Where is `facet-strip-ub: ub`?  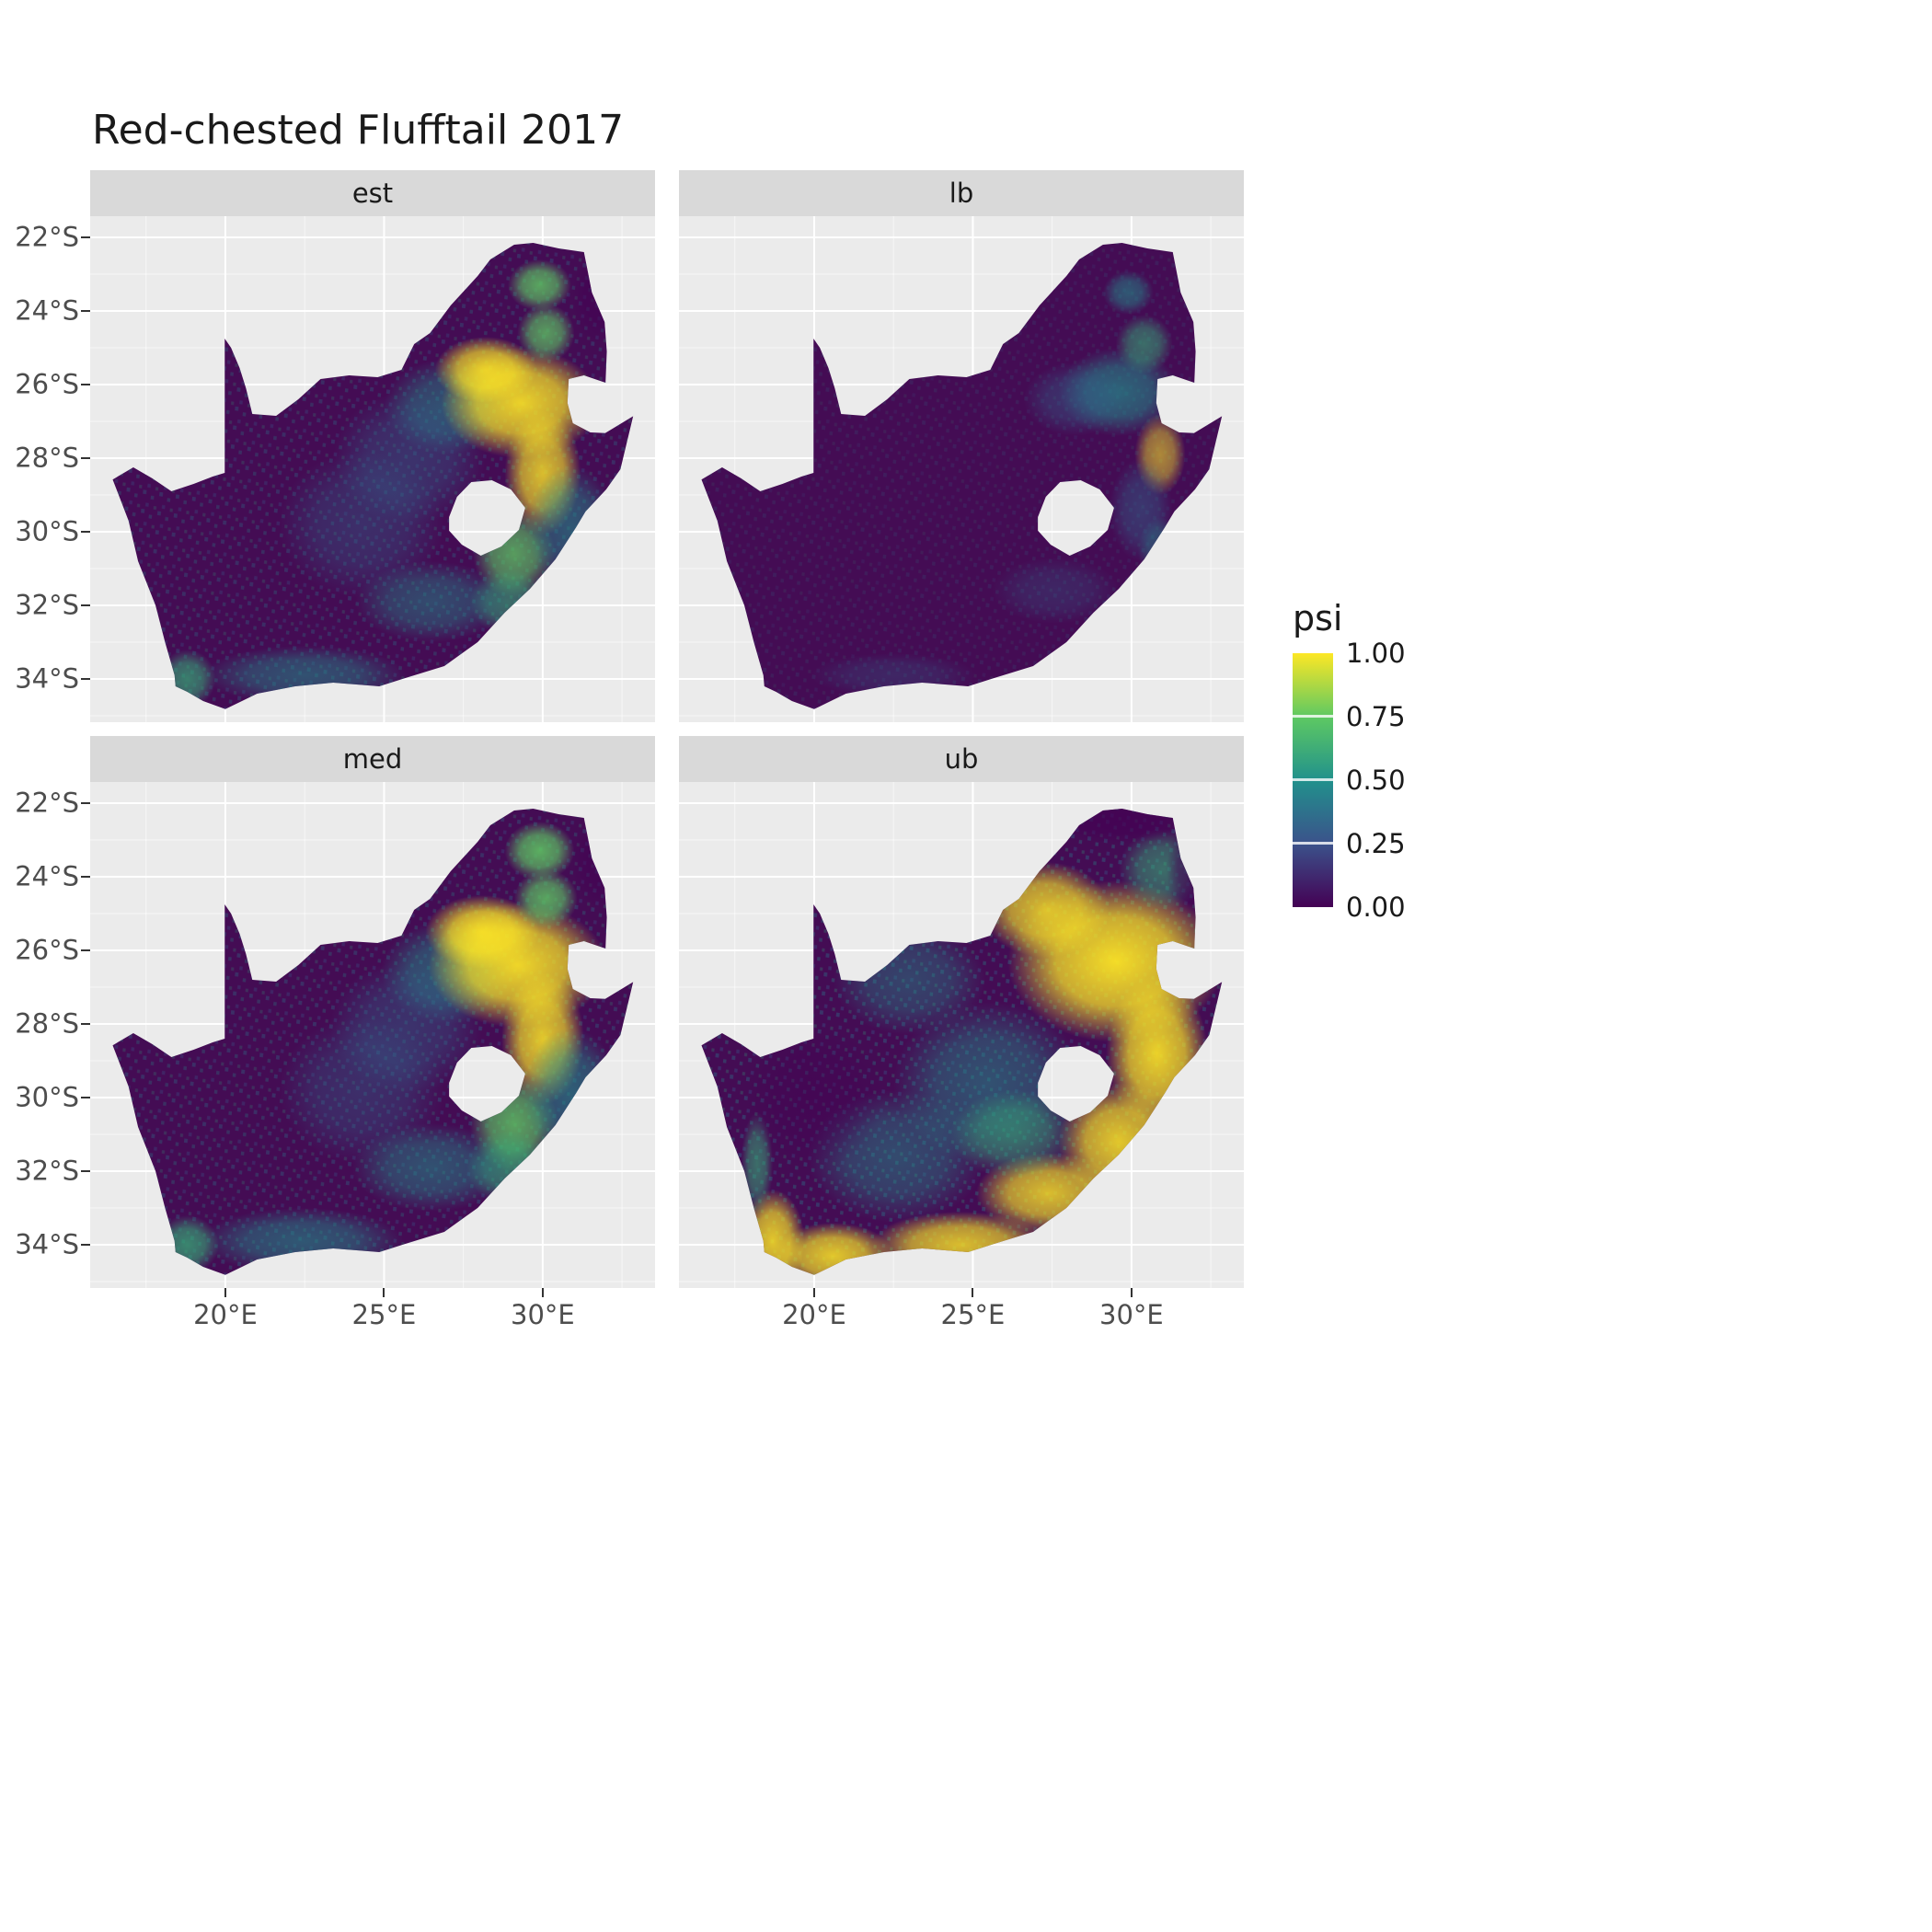
facet-strip-ub: ub is located at coordinates (961, 759).